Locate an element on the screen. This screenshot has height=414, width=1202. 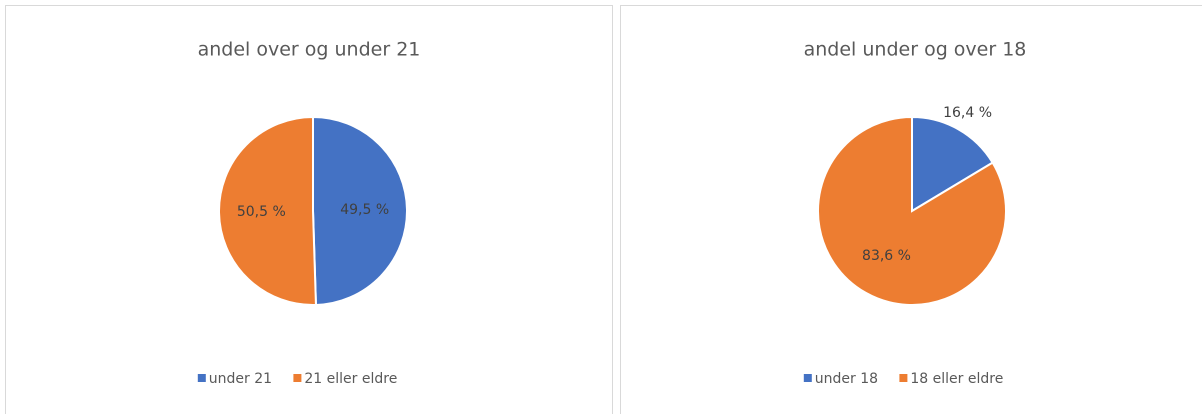
data-label: 16,4 % is located at coordinates (967, 113).